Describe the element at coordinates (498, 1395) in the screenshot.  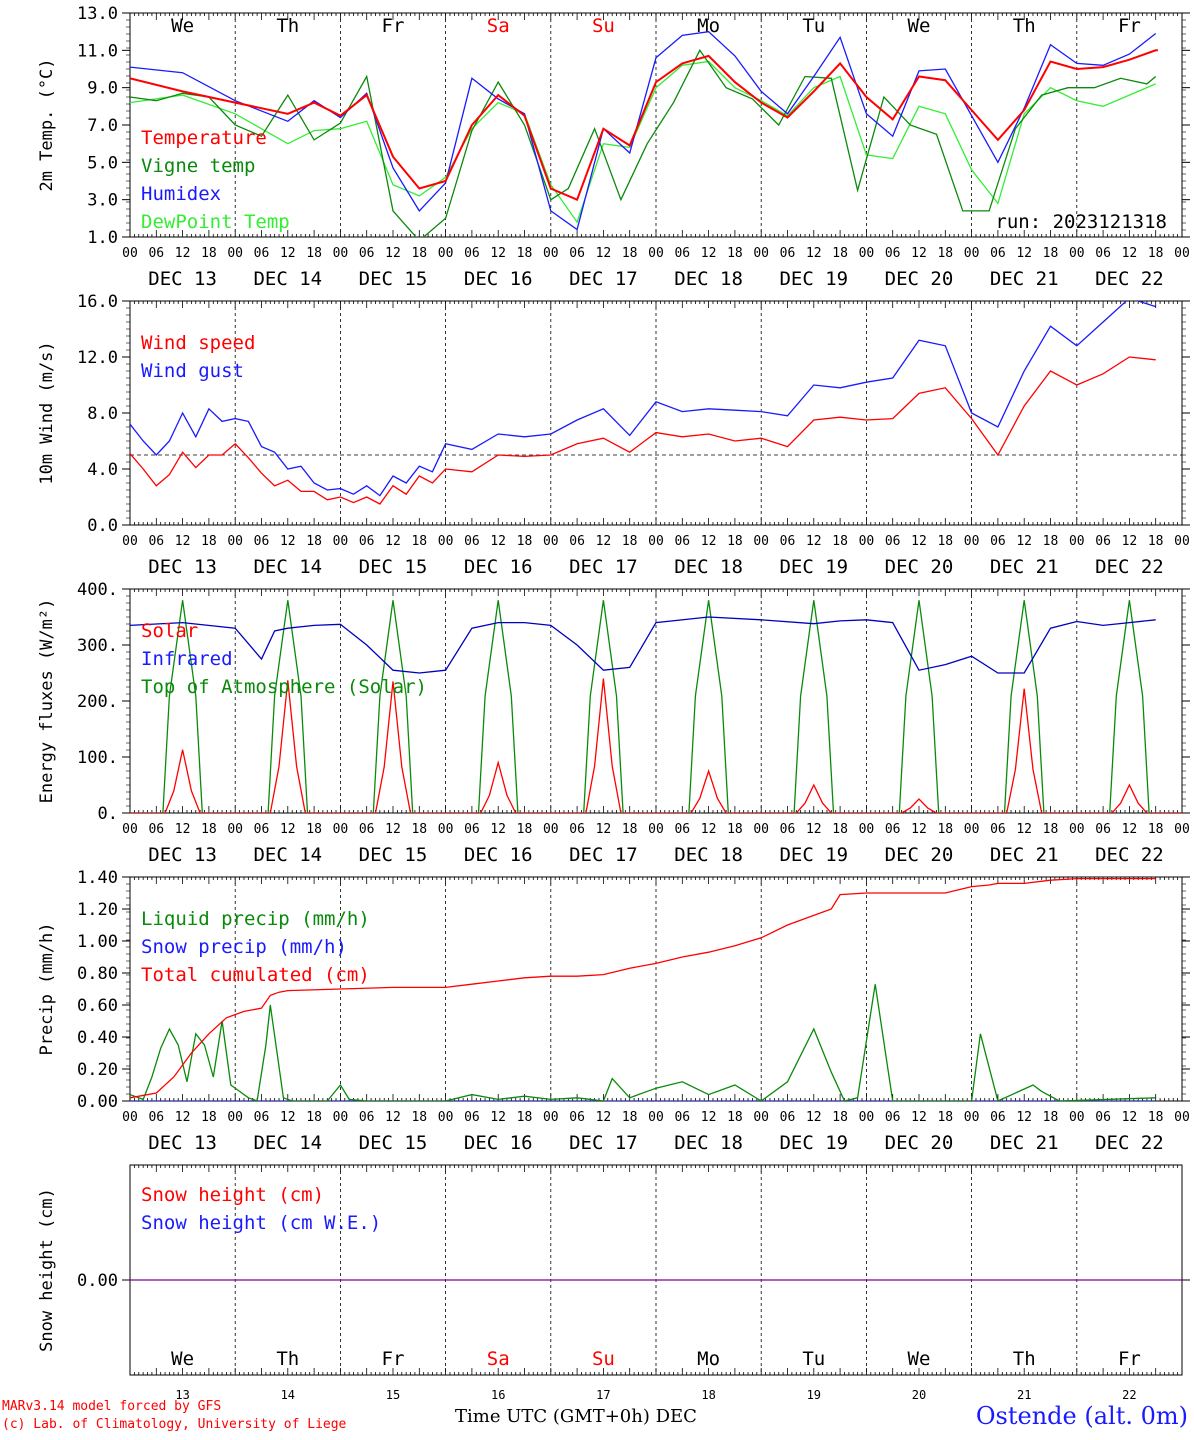
I see `day-number-label: 16` at that location.